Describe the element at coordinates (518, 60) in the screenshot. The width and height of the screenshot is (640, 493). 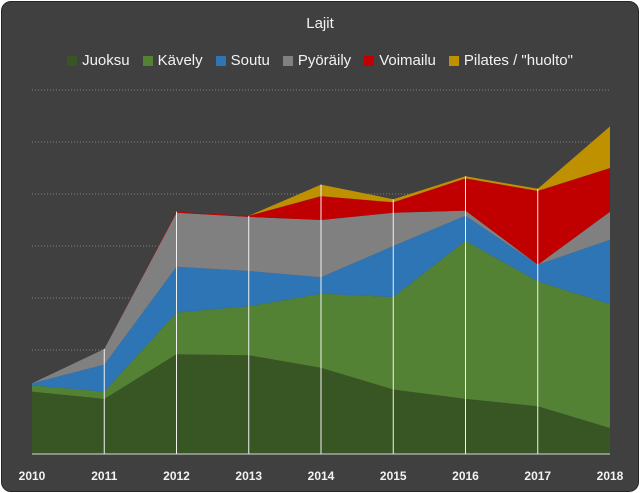
I see `legend-label-5: Pilates / "huolto"` at that location.